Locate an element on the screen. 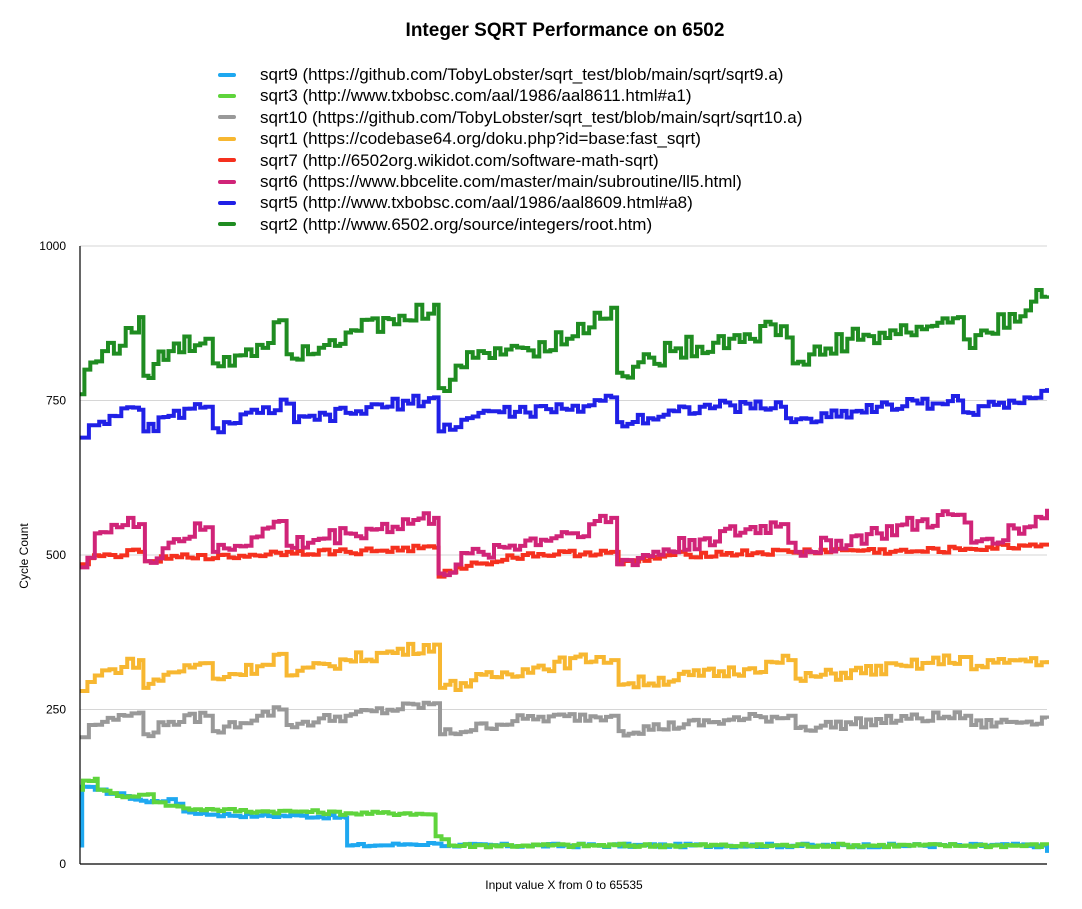  series-line-sqrt3 is located at coordinates (564, 813).